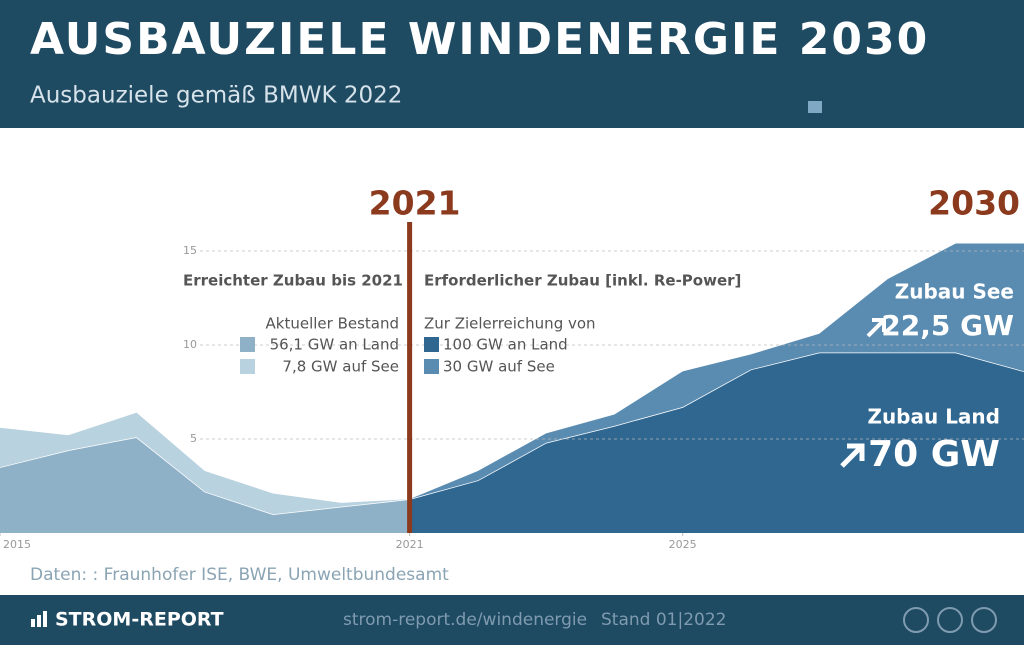 The width and height of the screenshot is (1024, 645). What do you see at coordinates (293, 281) in the screenshot?
I see `left-heading: Erreichter Zubau bis 2021` at bounding box center [293, 281].